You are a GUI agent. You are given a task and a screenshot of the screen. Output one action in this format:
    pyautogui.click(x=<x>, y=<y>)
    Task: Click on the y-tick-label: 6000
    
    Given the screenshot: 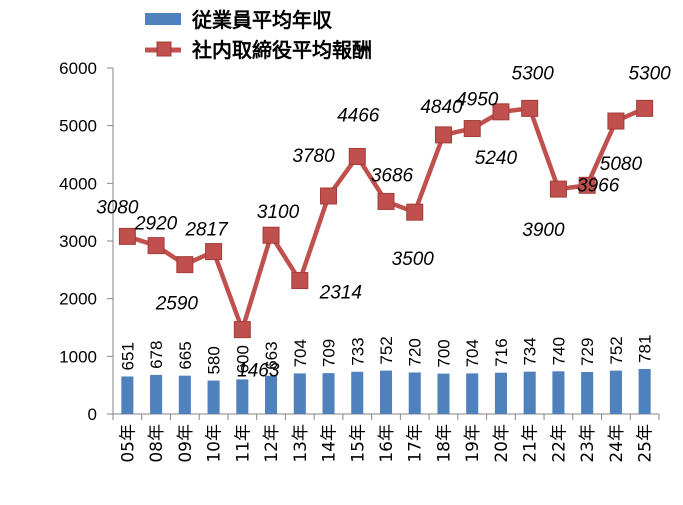 What is the action you would take?
    pyautogui.click(x=78, y=68)
    